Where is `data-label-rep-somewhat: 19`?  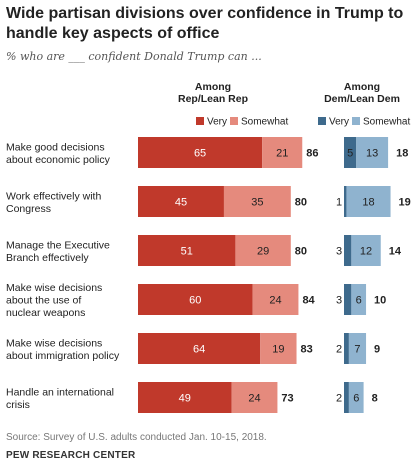 data-label-rep-somewhat: 19 is located at coordinates (278, 350).